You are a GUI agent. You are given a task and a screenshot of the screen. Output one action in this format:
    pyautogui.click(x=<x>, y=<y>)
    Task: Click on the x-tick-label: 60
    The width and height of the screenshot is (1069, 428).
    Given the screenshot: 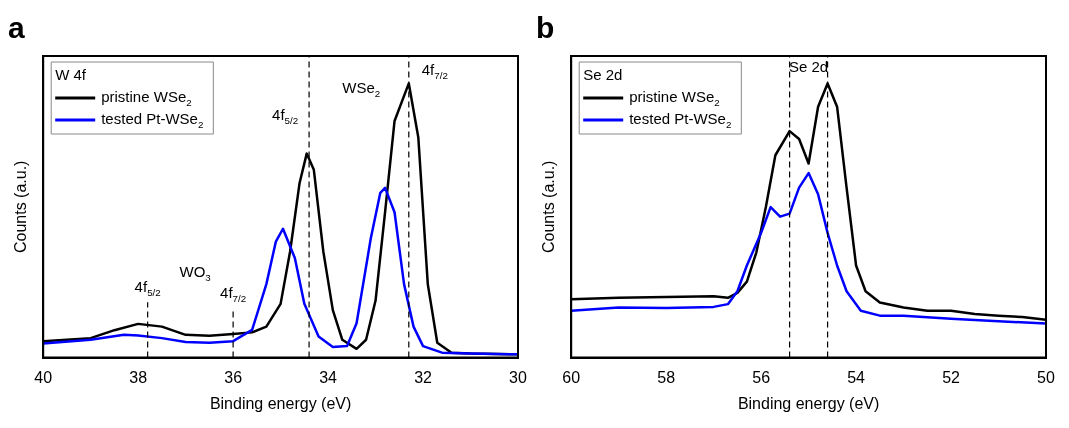 What is the action you would take?
    pyautogui.click(x=571, y=377)
    